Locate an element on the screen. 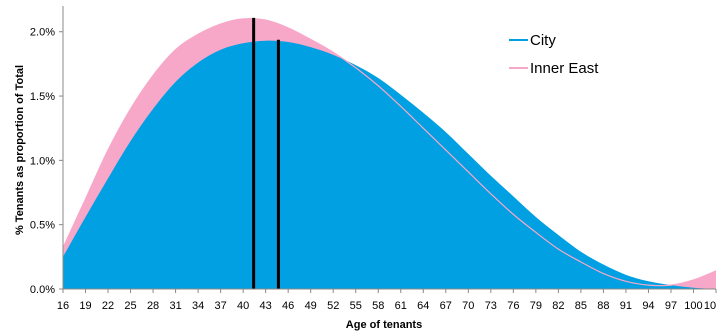 The height and width of the screenshot is (332, 718). x-tick-label: 34 is located at coordinates (198, 306).